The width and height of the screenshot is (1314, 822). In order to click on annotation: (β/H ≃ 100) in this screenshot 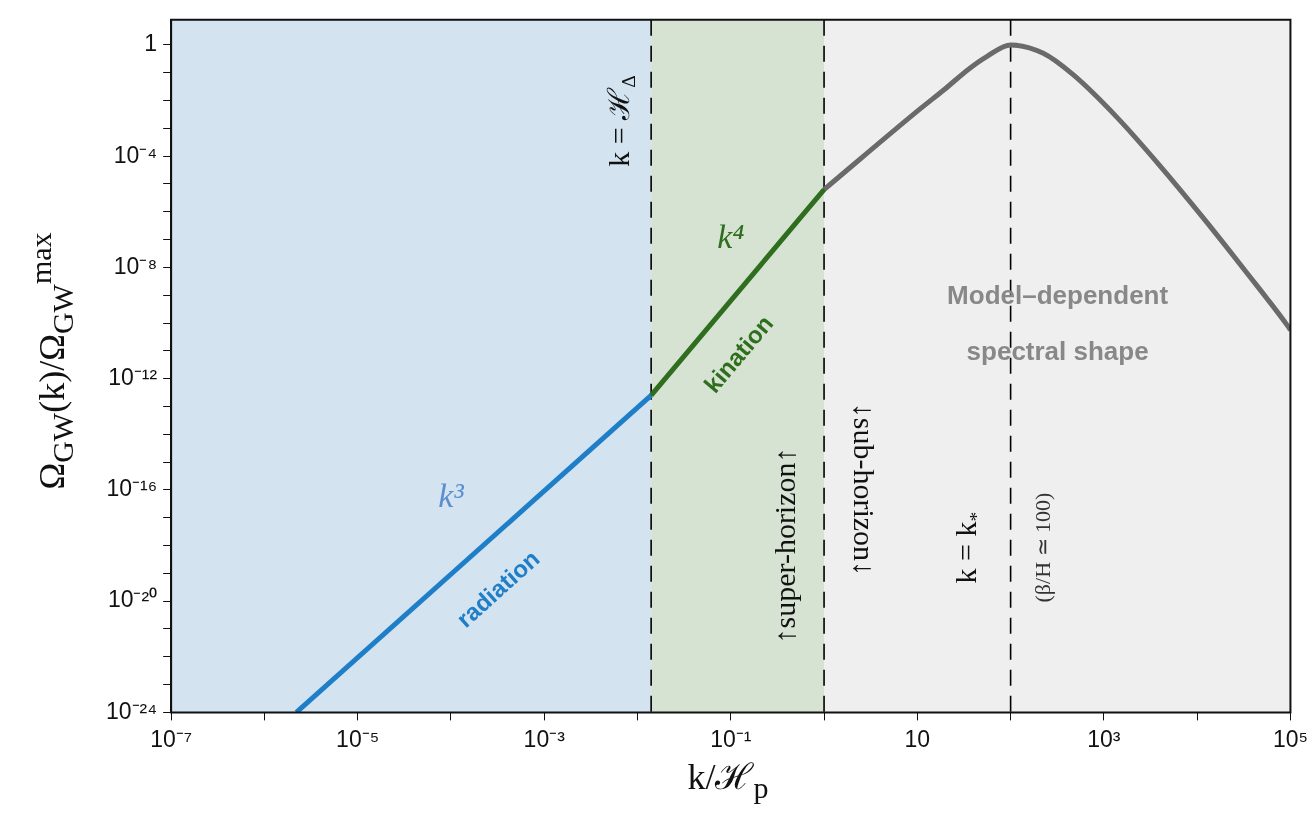, I will do `click(1042, 547)`.